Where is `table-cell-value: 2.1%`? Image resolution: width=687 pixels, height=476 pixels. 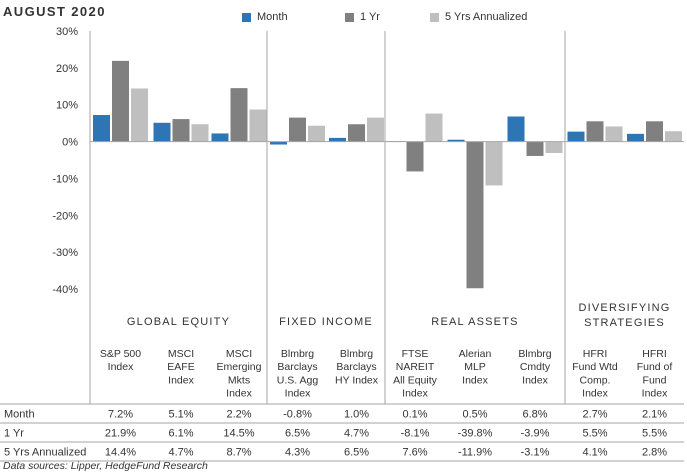 table-cell-value: 2.1% is located at coordinates (654, 415).